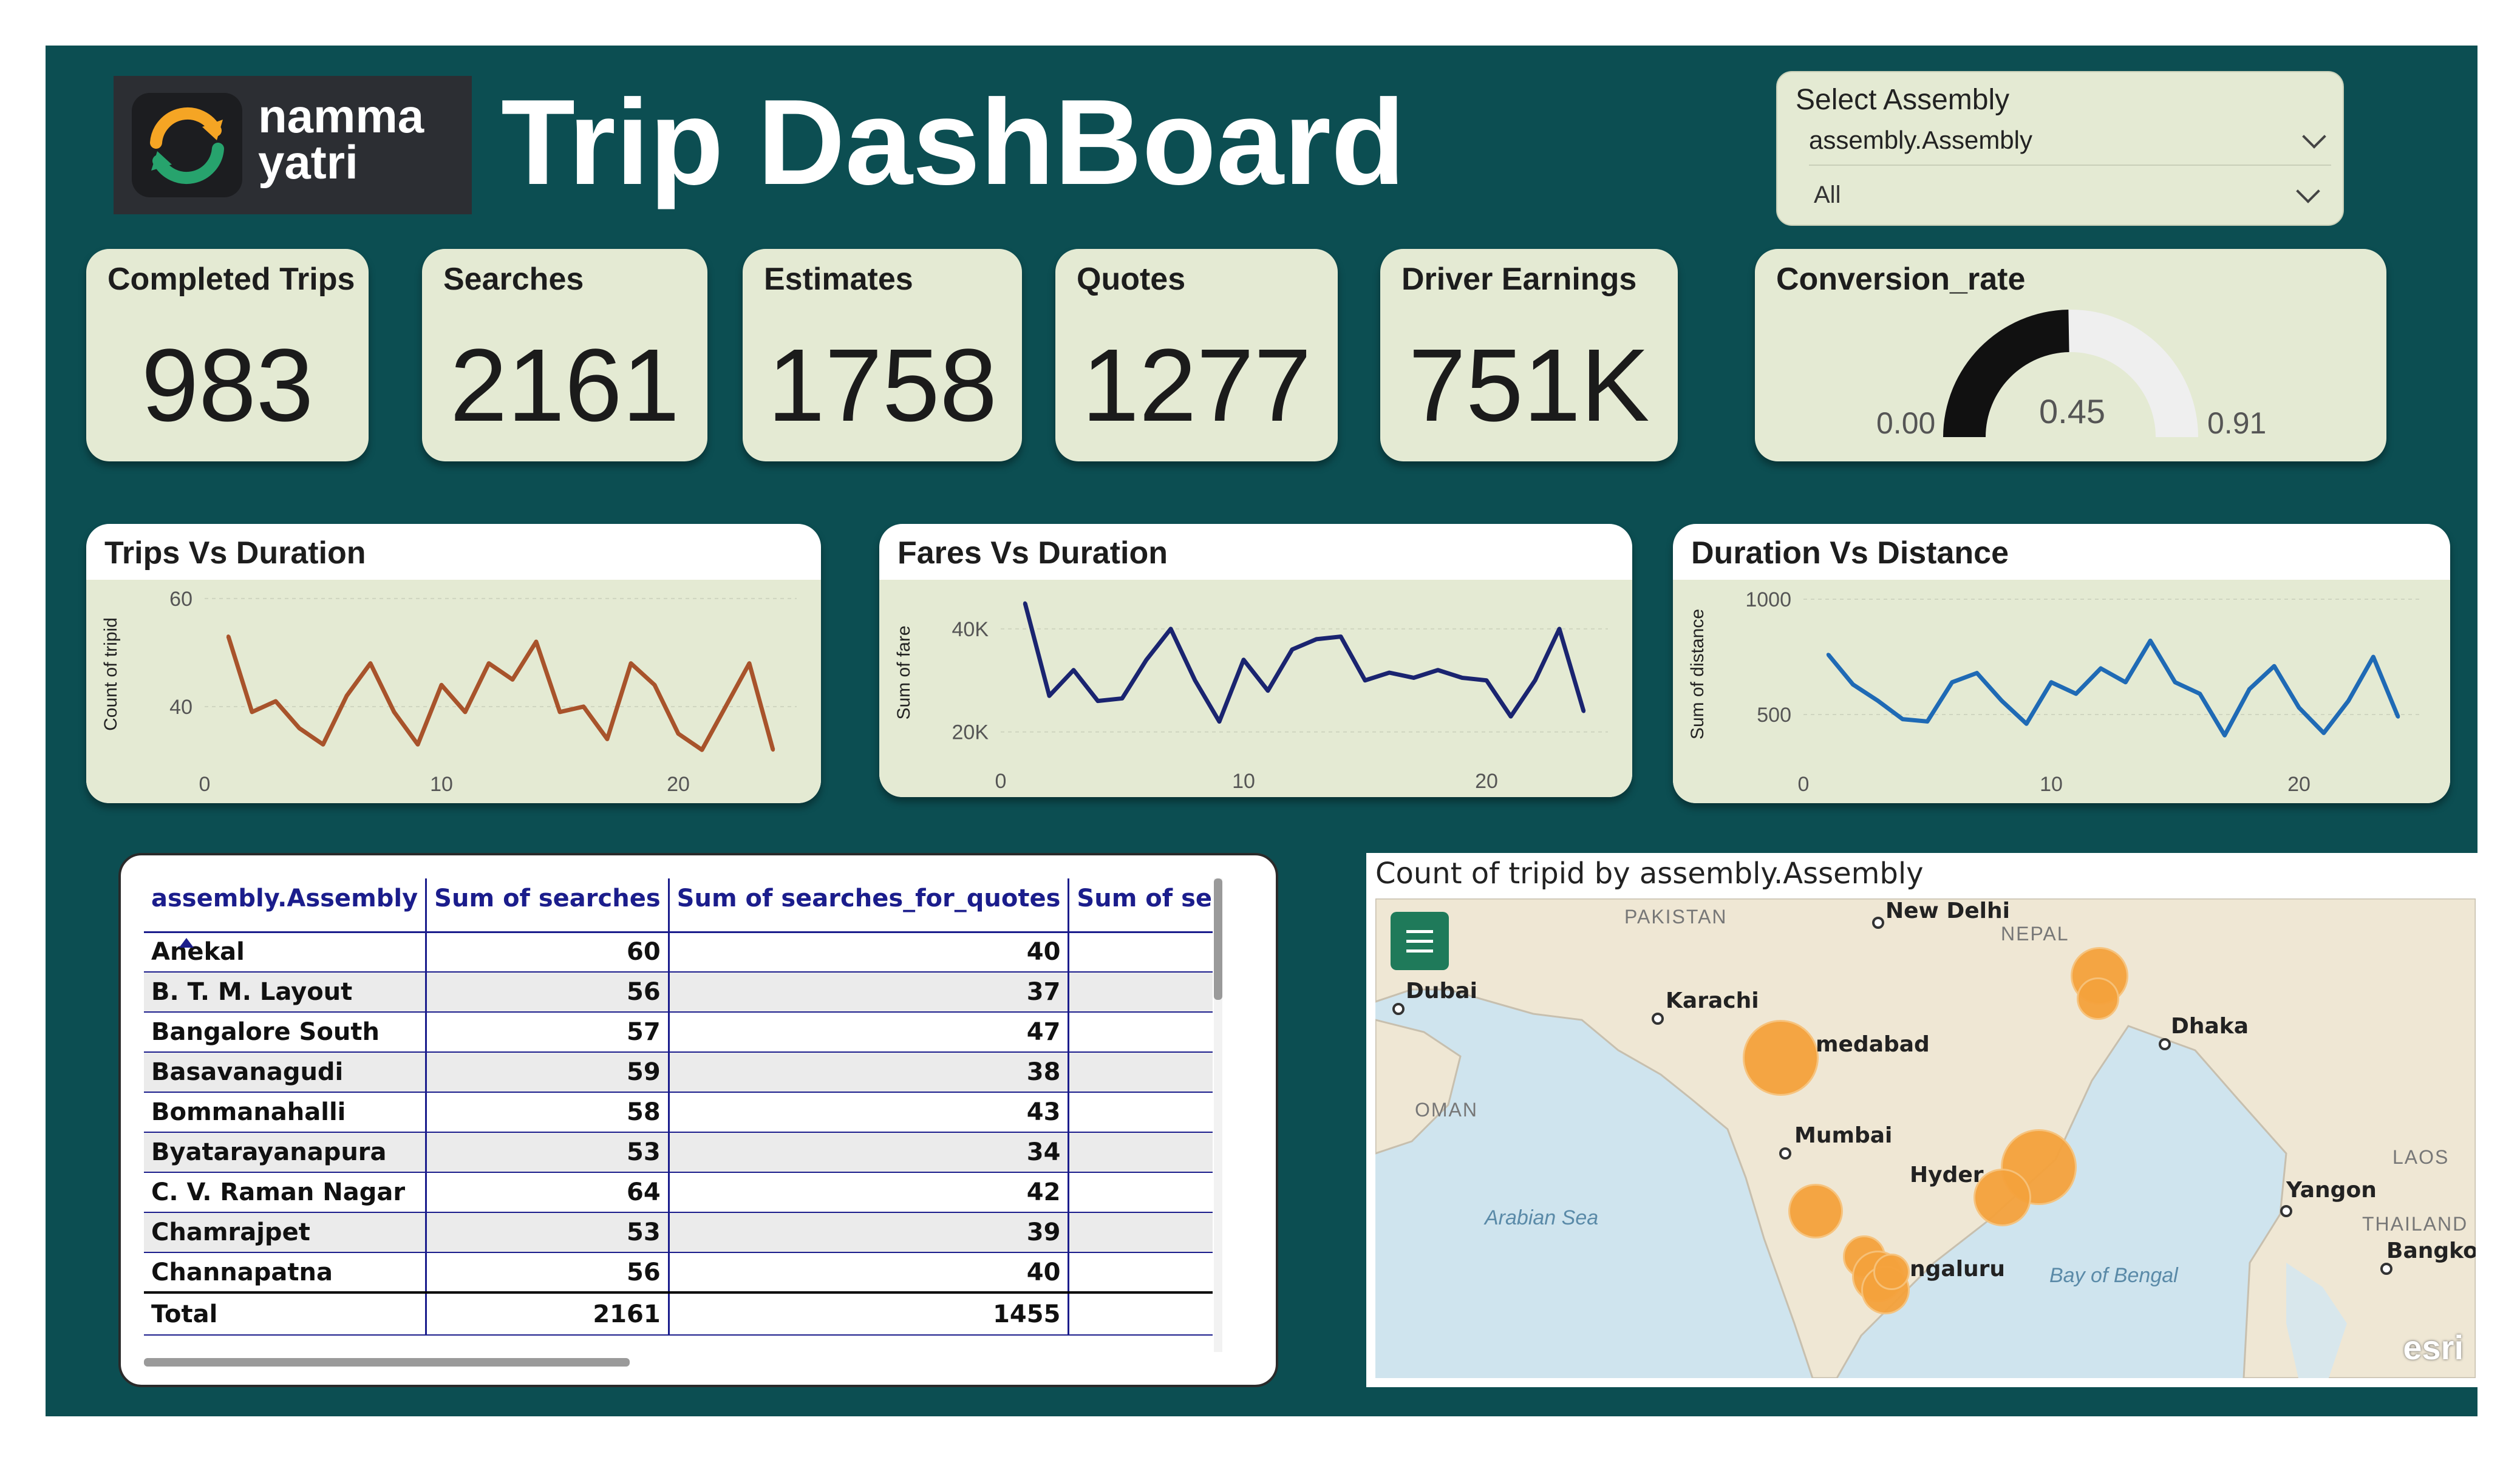  I want to click on gauge-min-label: 0.00, so click(1906, 423).